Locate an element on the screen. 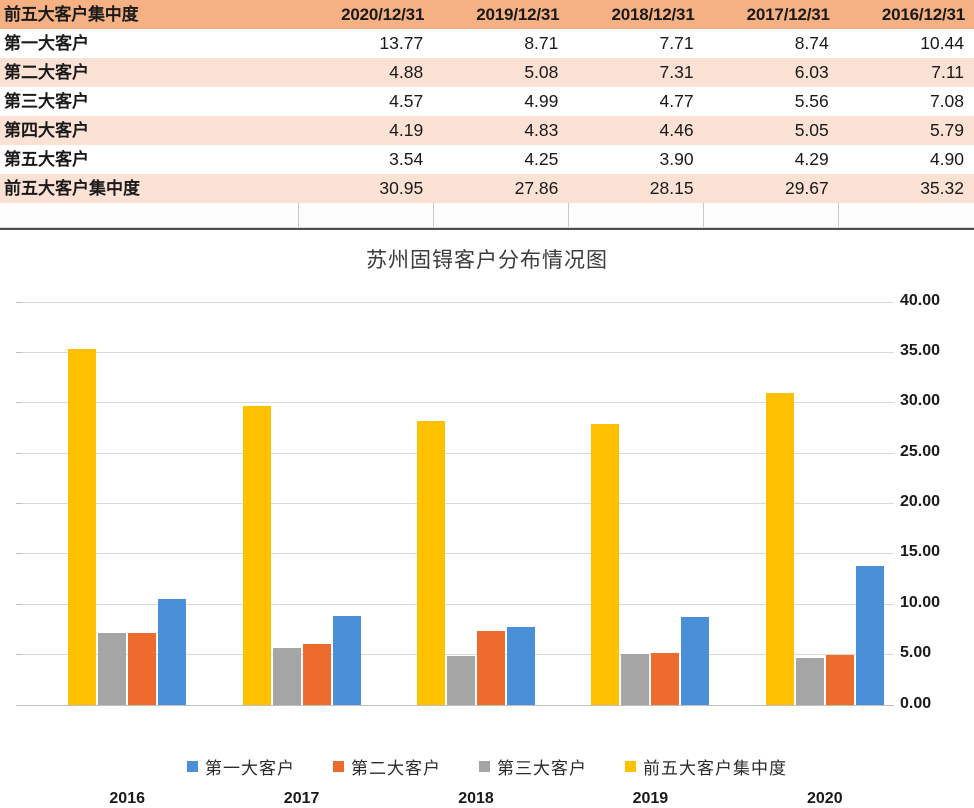 This screenshot has height=808, width=974. y-axis-label: 0.00 is located at coordinates (916, 703).